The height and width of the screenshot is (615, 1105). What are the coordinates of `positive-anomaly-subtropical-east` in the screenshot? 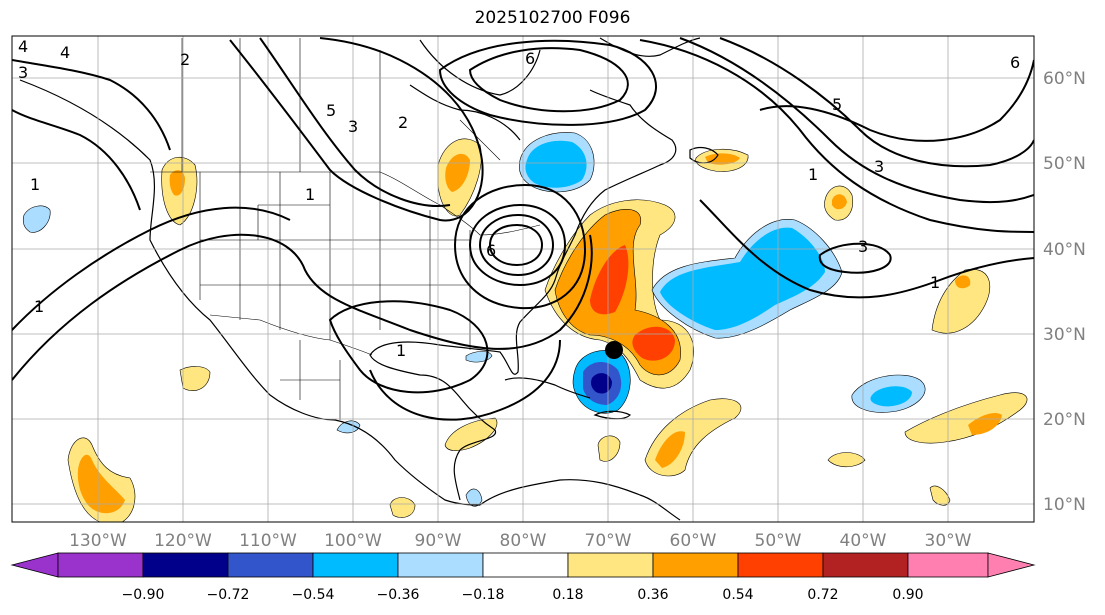 It's located at (966, 418).